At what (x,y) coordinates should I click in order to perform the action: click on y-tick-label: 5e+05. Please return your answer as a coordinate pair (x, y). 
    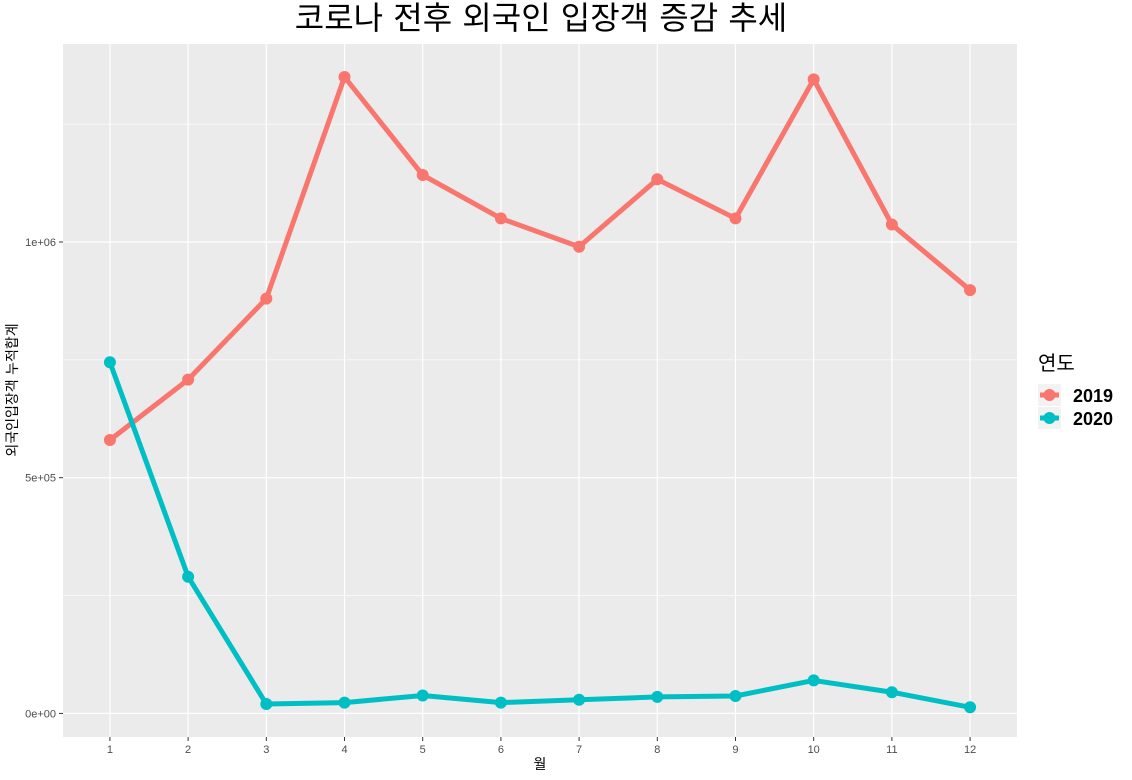
    Looking at the image, I should click on (40, 479).